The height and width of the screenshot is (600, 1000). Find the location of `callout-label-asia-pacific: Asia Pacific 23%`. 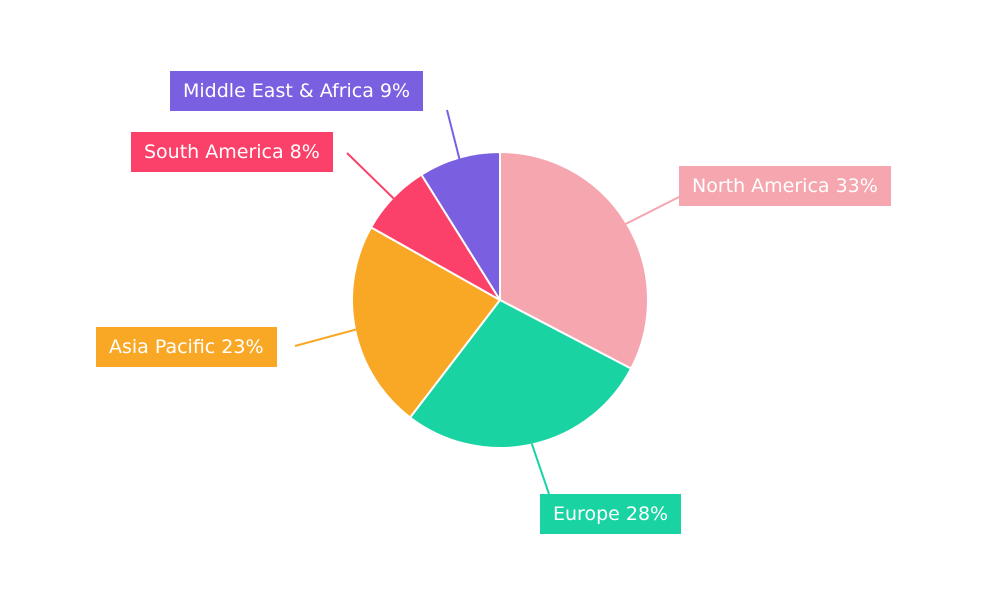

callout-label-asia-pacific: Asia Pacific 23% is located at coordinates (186, 347).